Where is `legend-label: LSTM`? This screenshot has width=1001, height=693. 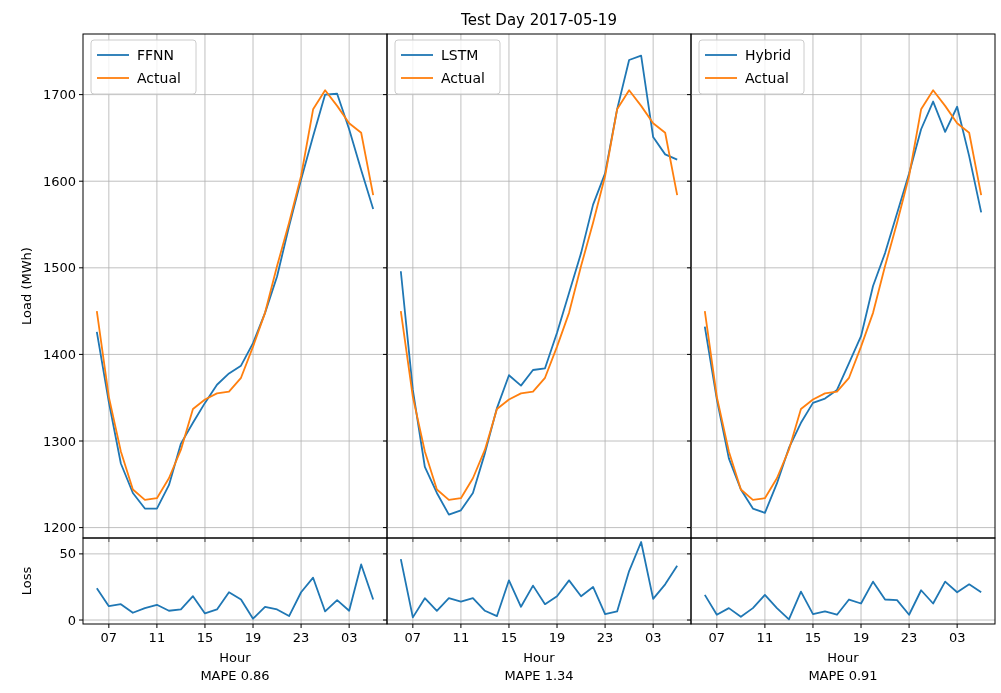
legend-label: LSTM is located at coordinates (460, 55).